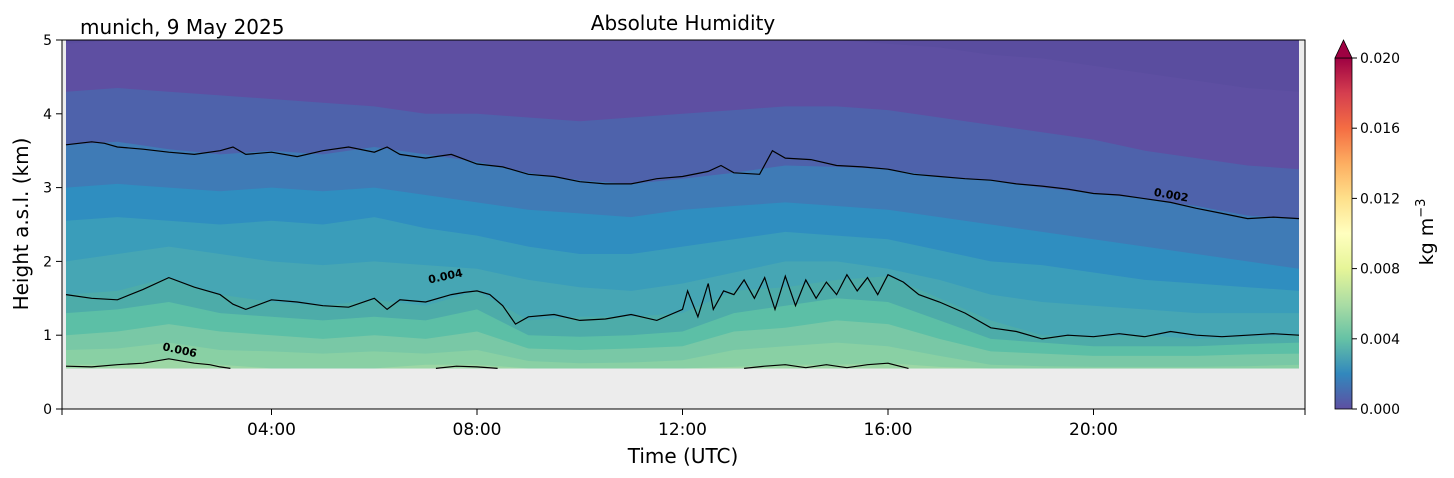 The image size is (1454, 478). What do you see at coordinates (1427, 242) in the screenshot?
I see `colorbar-label-base: kg m` at bounding box center [1427, 242].